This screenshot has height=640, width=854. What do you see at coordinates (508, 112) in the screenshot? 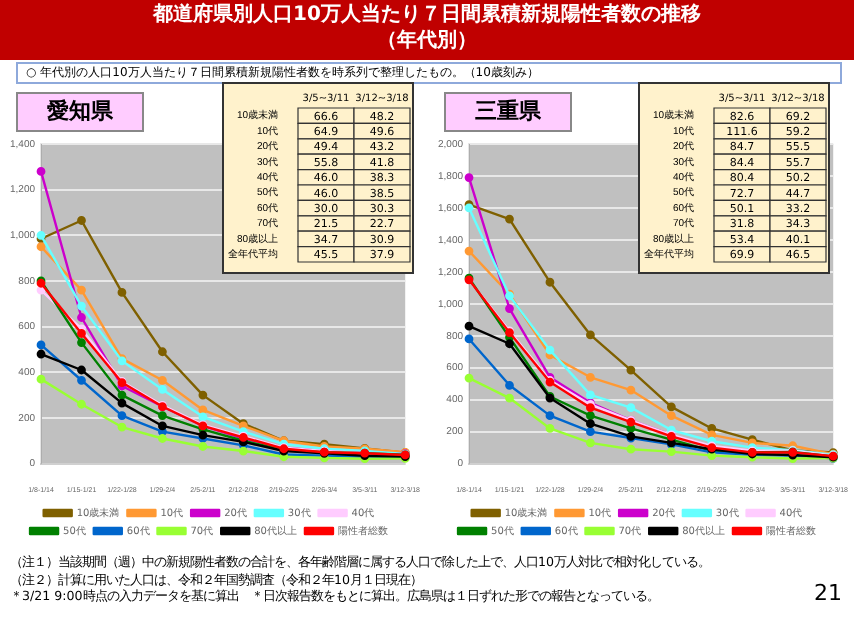
I see `chart-title: 三重県` at bounding box center [508, 112].